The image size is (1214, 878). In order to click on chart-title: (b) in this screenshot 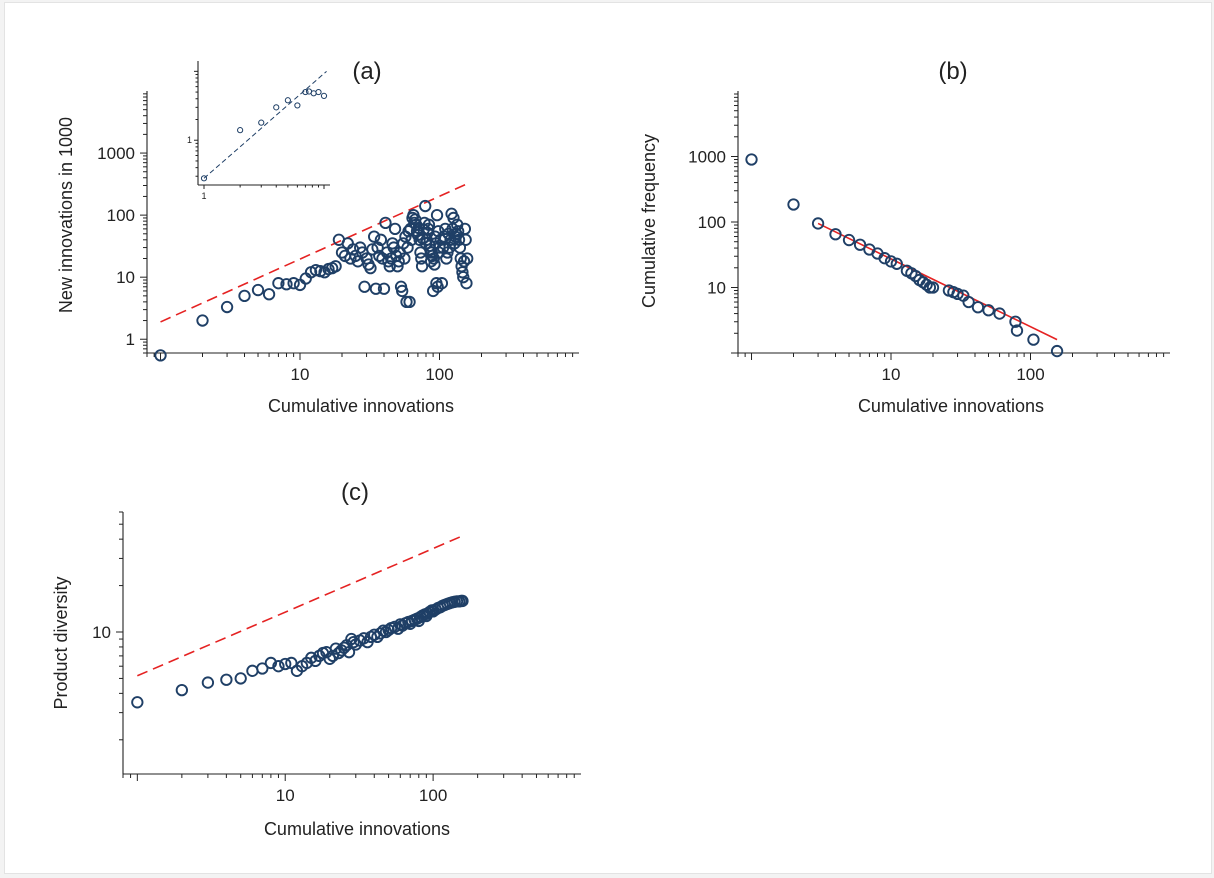, I will do `click(952, 71)`.